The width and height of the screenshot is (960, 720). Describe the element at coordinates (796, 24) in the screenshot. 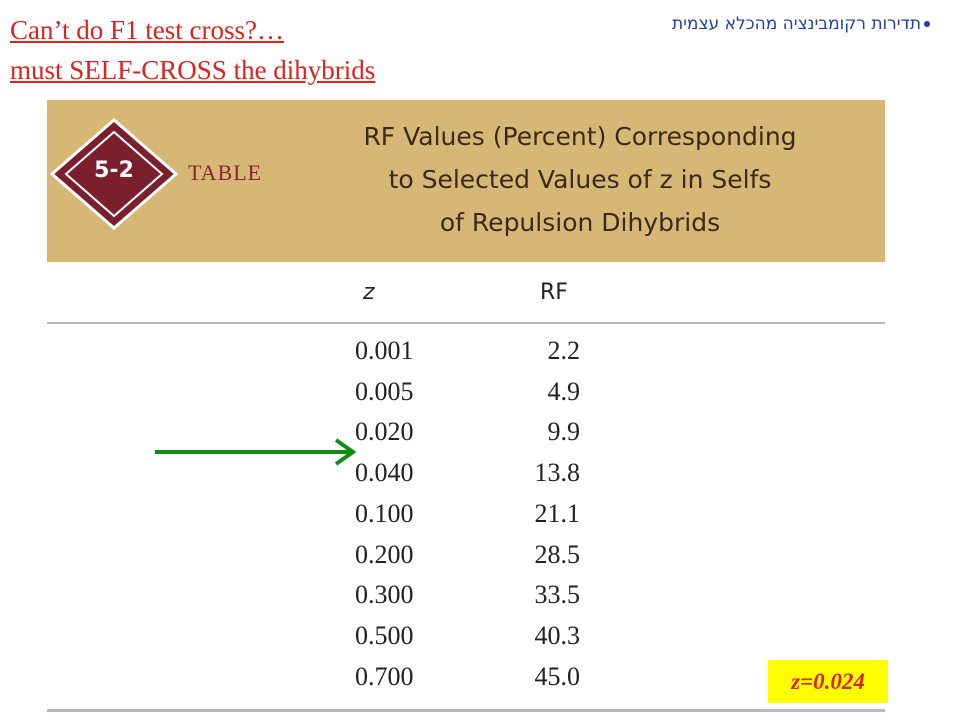

I see `bullet-text: תדירות רקומבינציה מהכלא עצמית` at that location.